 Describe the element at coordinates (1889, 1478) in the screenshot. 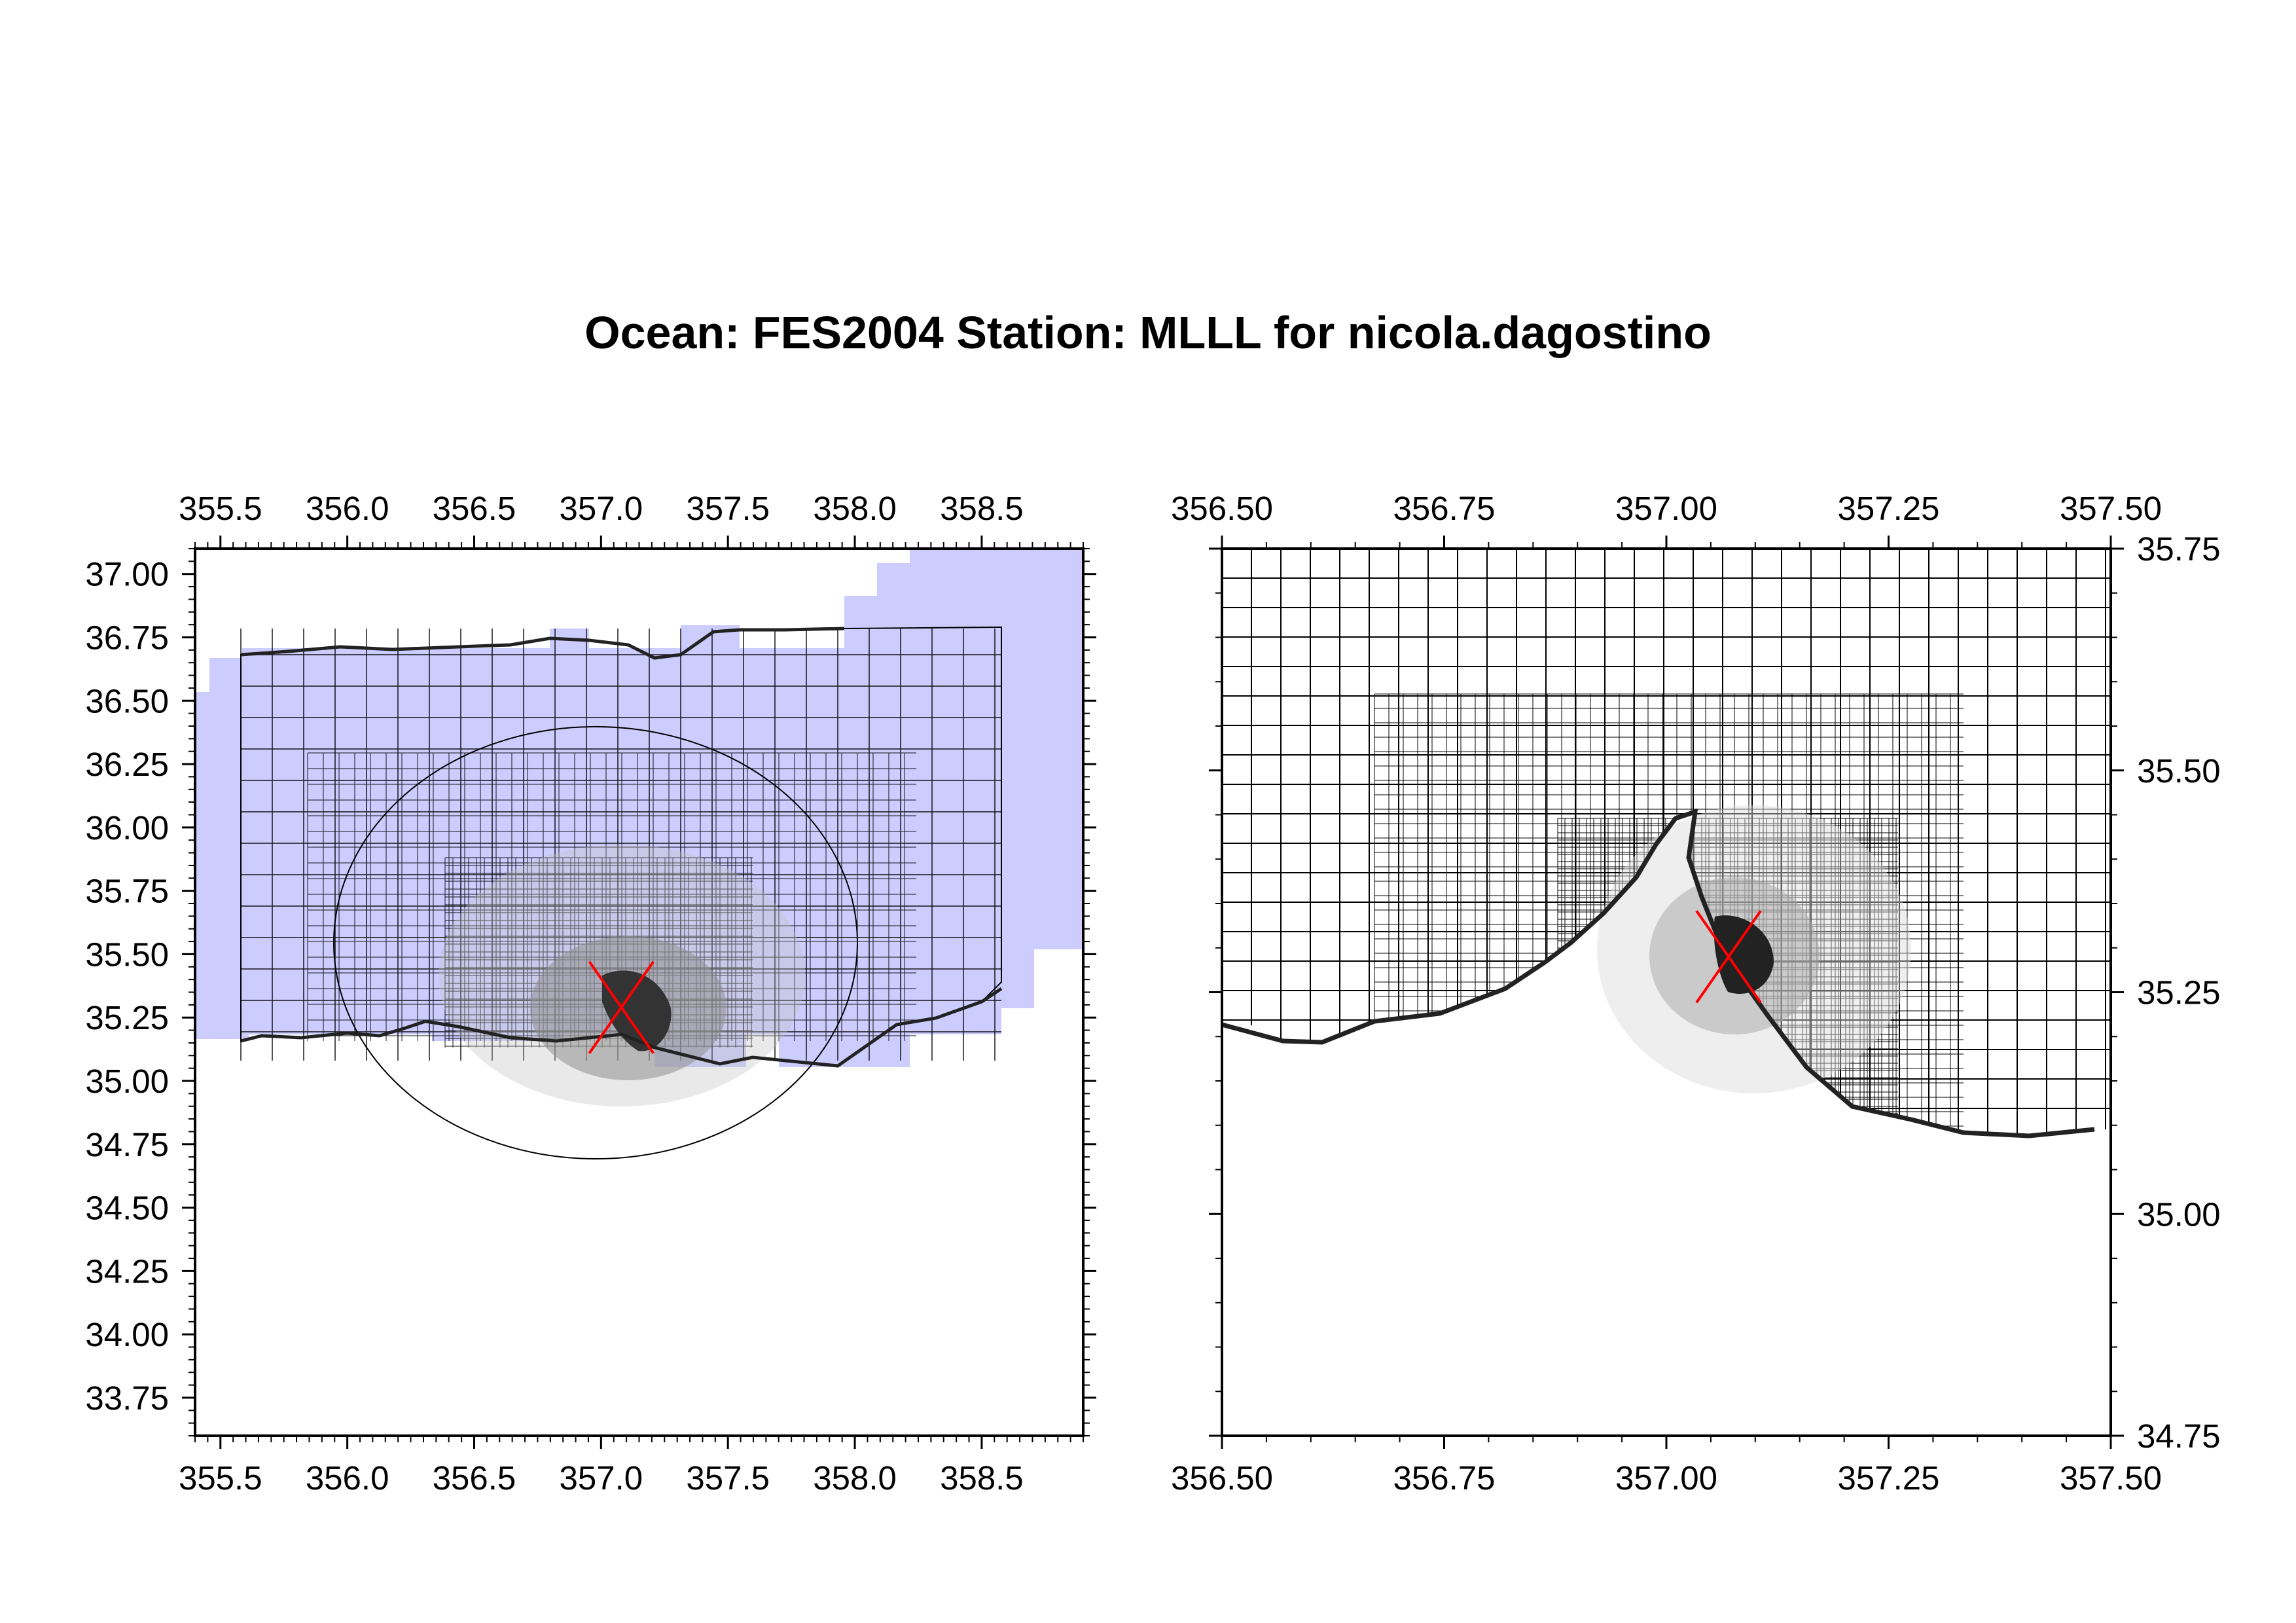

I see `x-tick-label-bottom: 357.25` at that location.